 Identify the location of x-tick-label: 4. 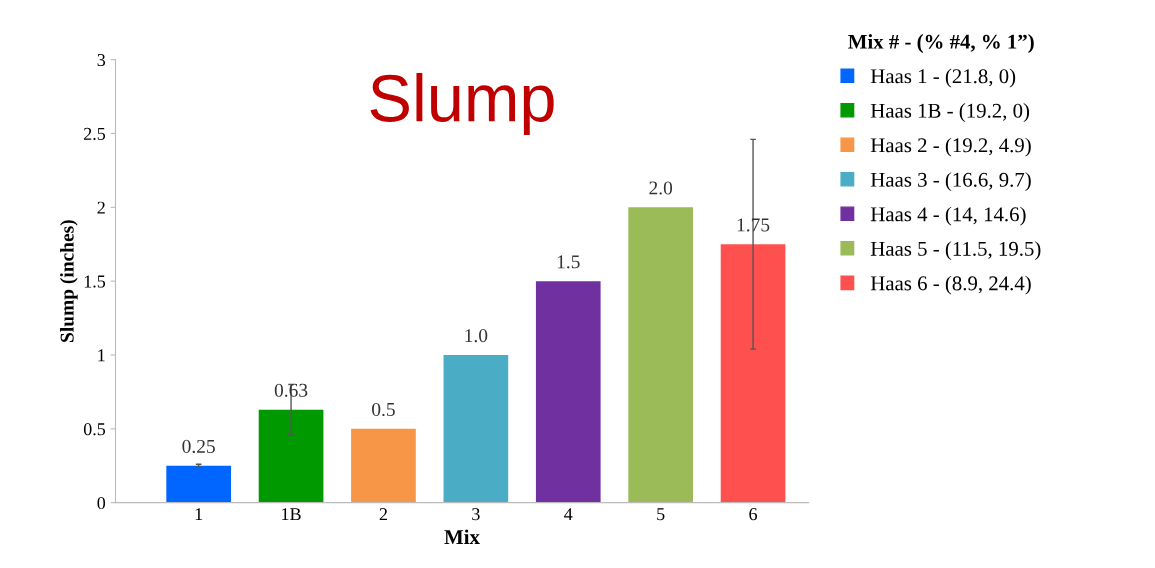
(568, 514).